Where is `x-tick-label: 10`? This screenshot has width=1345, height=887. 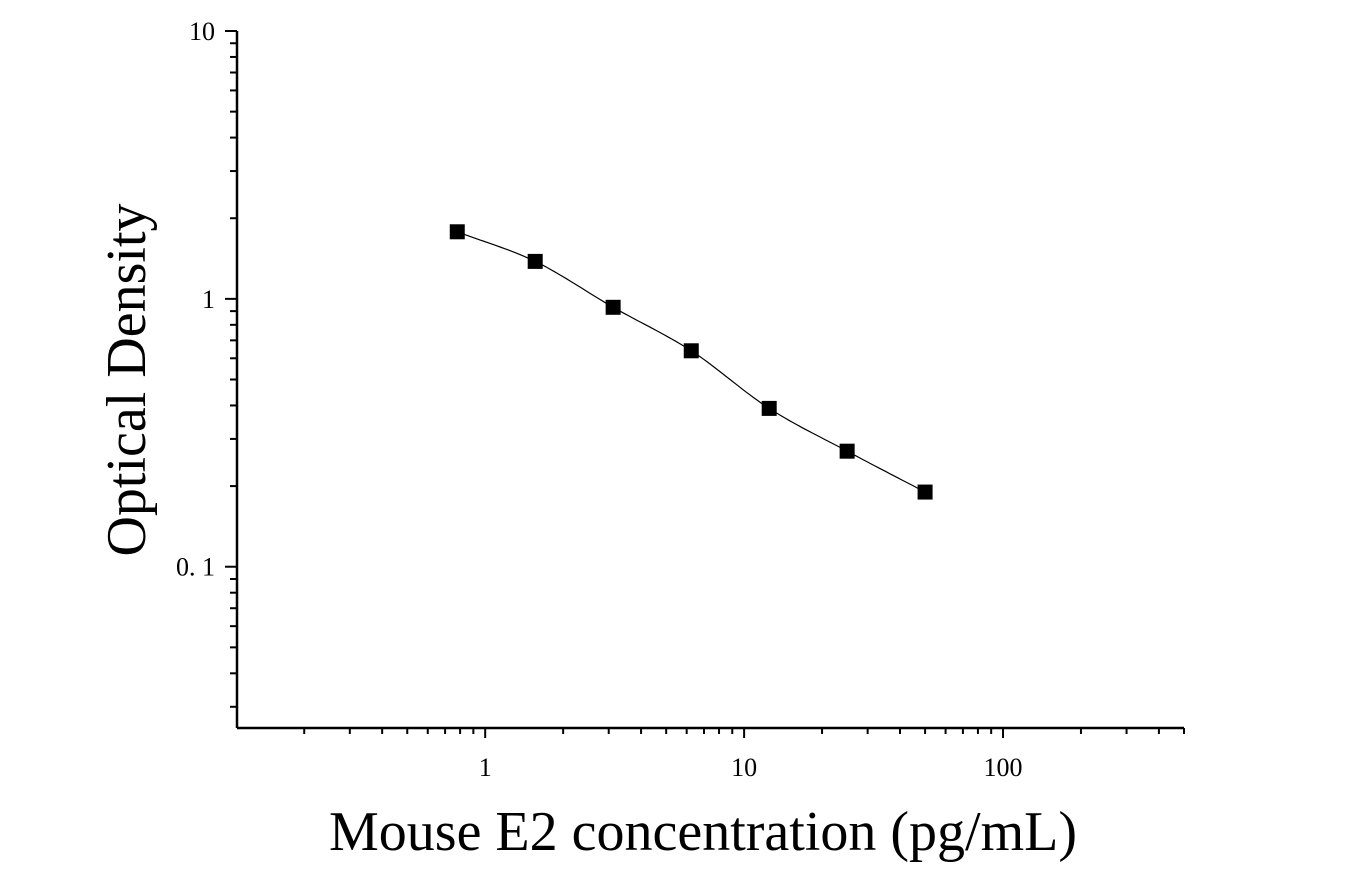
x-tick-label: 10 is located at coordinates (744, 767).